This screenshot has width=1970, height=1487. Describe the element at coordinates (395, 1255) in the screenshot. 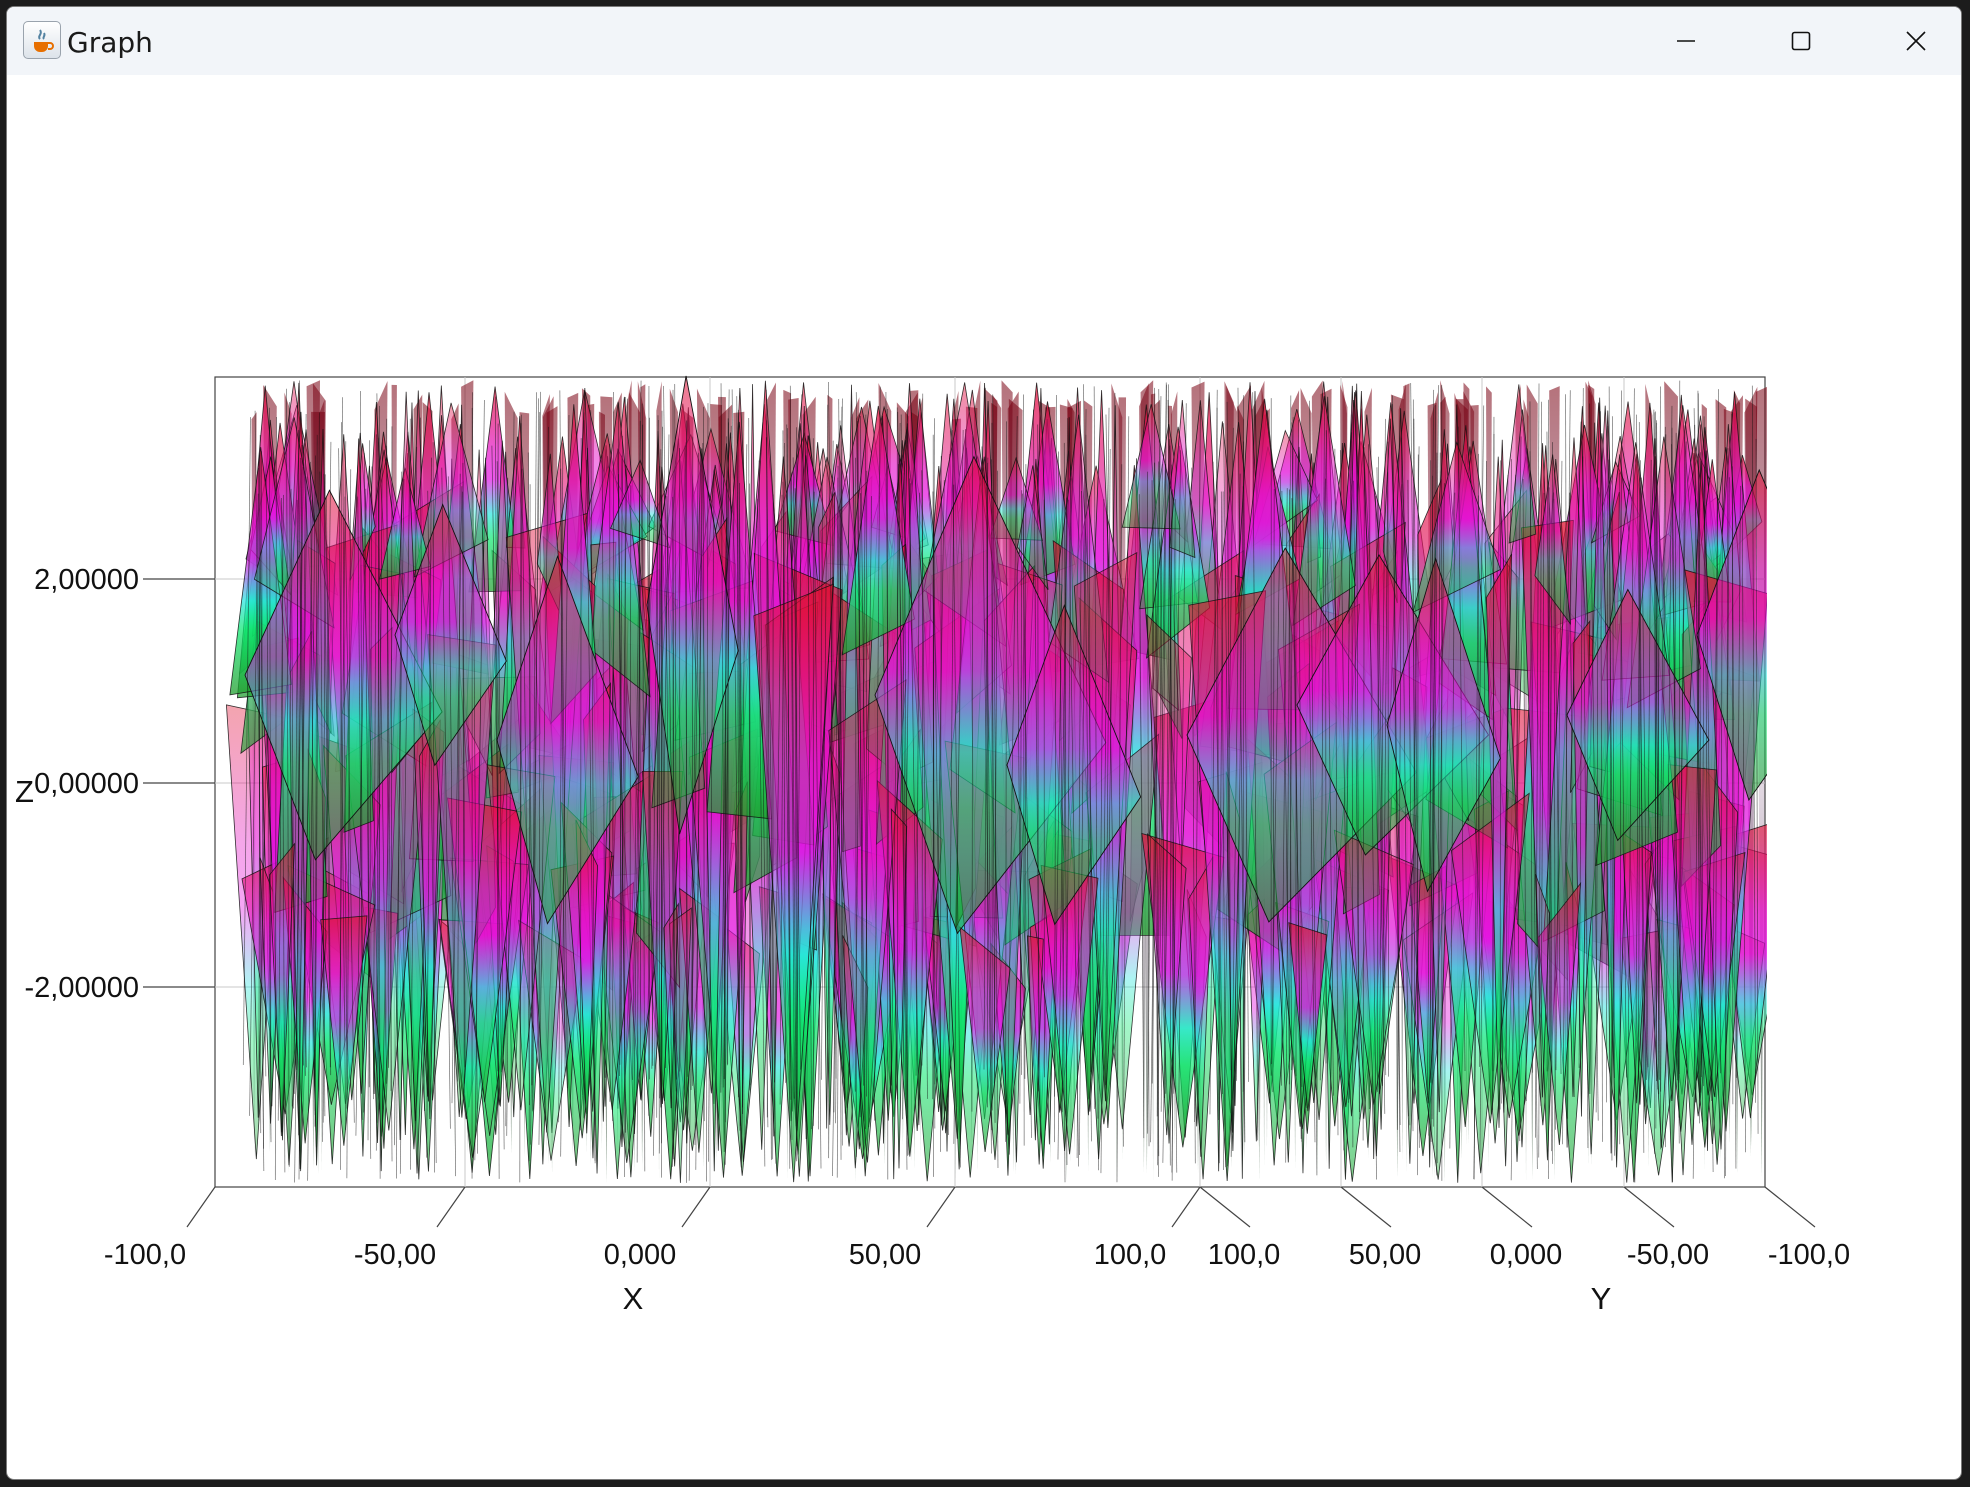

I see `x-tick-label: -50,00` at that location.